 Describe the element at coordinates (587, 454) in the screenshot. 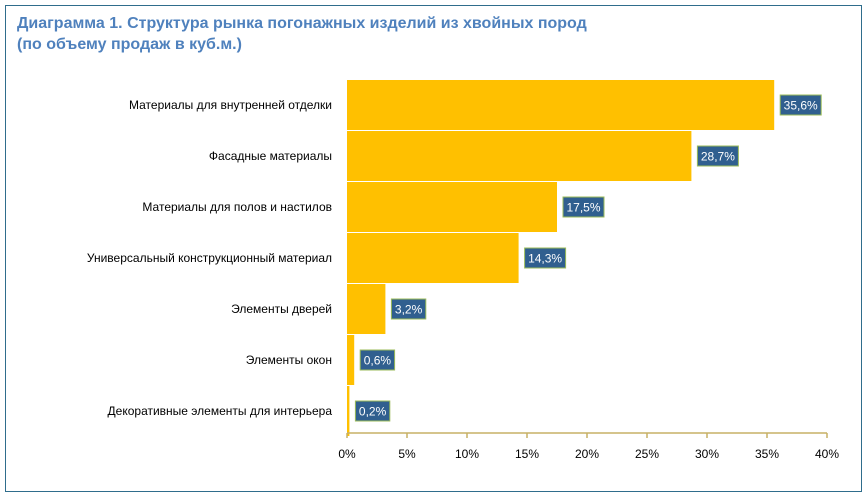

I see `x-tick-label: 20%` at that location.